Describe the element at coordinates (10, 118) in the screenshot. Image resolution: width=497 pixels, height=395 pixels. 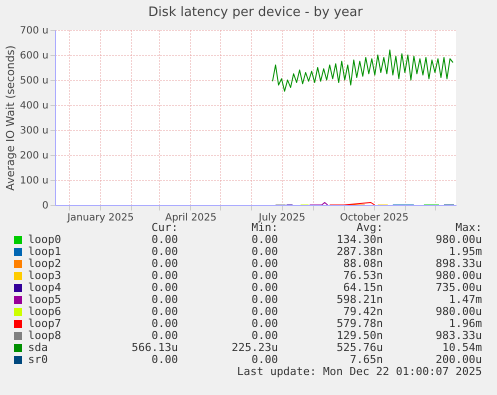
I see `y-axis-title: Average IO Wait (seconds)` at that location.